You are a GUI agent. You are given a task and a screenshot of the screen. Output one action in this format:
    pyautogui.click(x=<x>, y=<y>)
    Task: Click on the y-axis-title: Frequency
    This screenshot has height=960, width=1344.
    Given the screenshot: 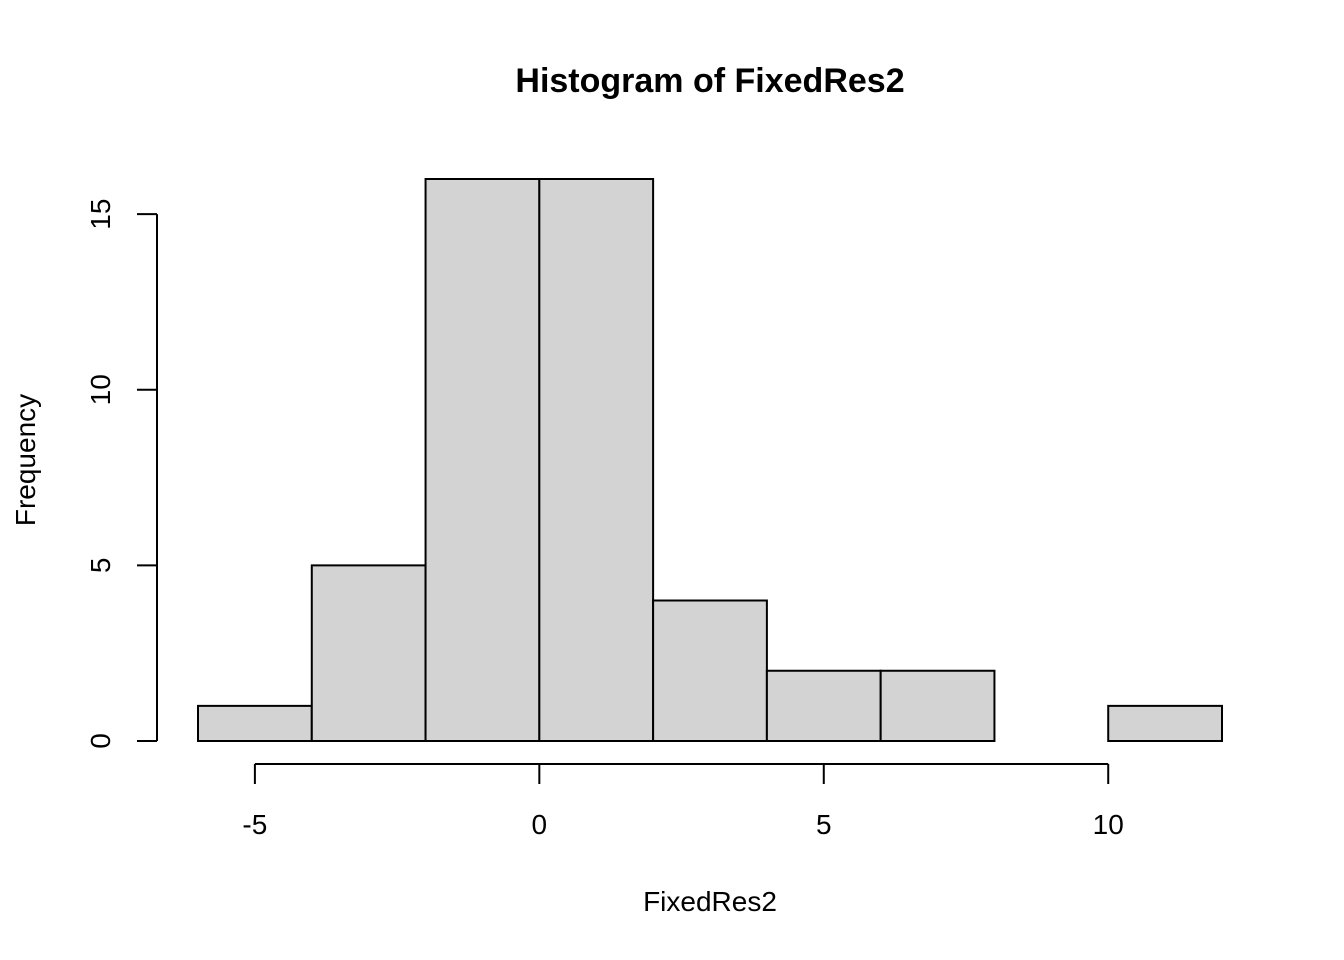 What is the action you would take?
    pyautogui.click(x=25, y=460)
    